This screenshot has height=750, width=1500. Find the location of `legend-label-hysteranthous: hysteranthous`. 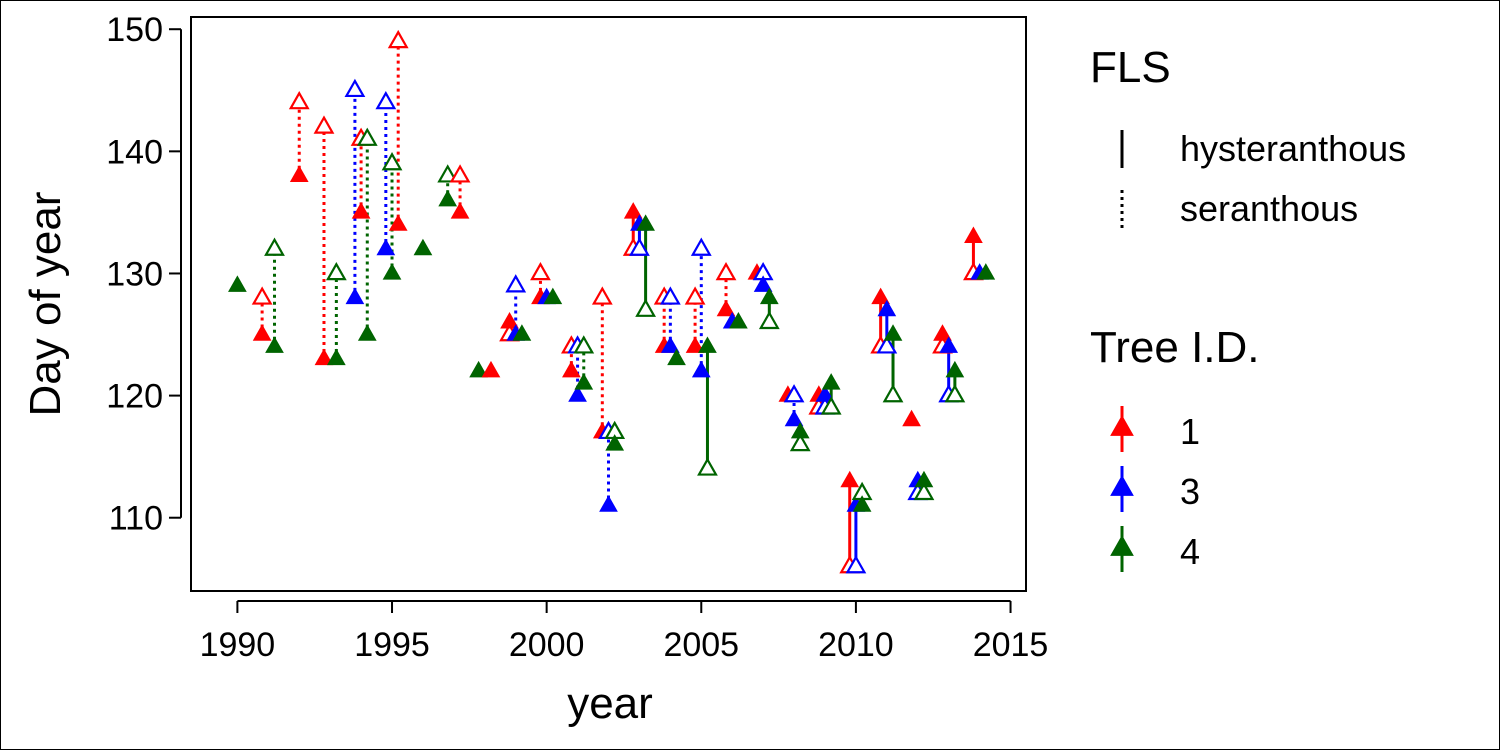

legend-label-hysteranthous: hysteranthous is located at coordinates (1293, 148).